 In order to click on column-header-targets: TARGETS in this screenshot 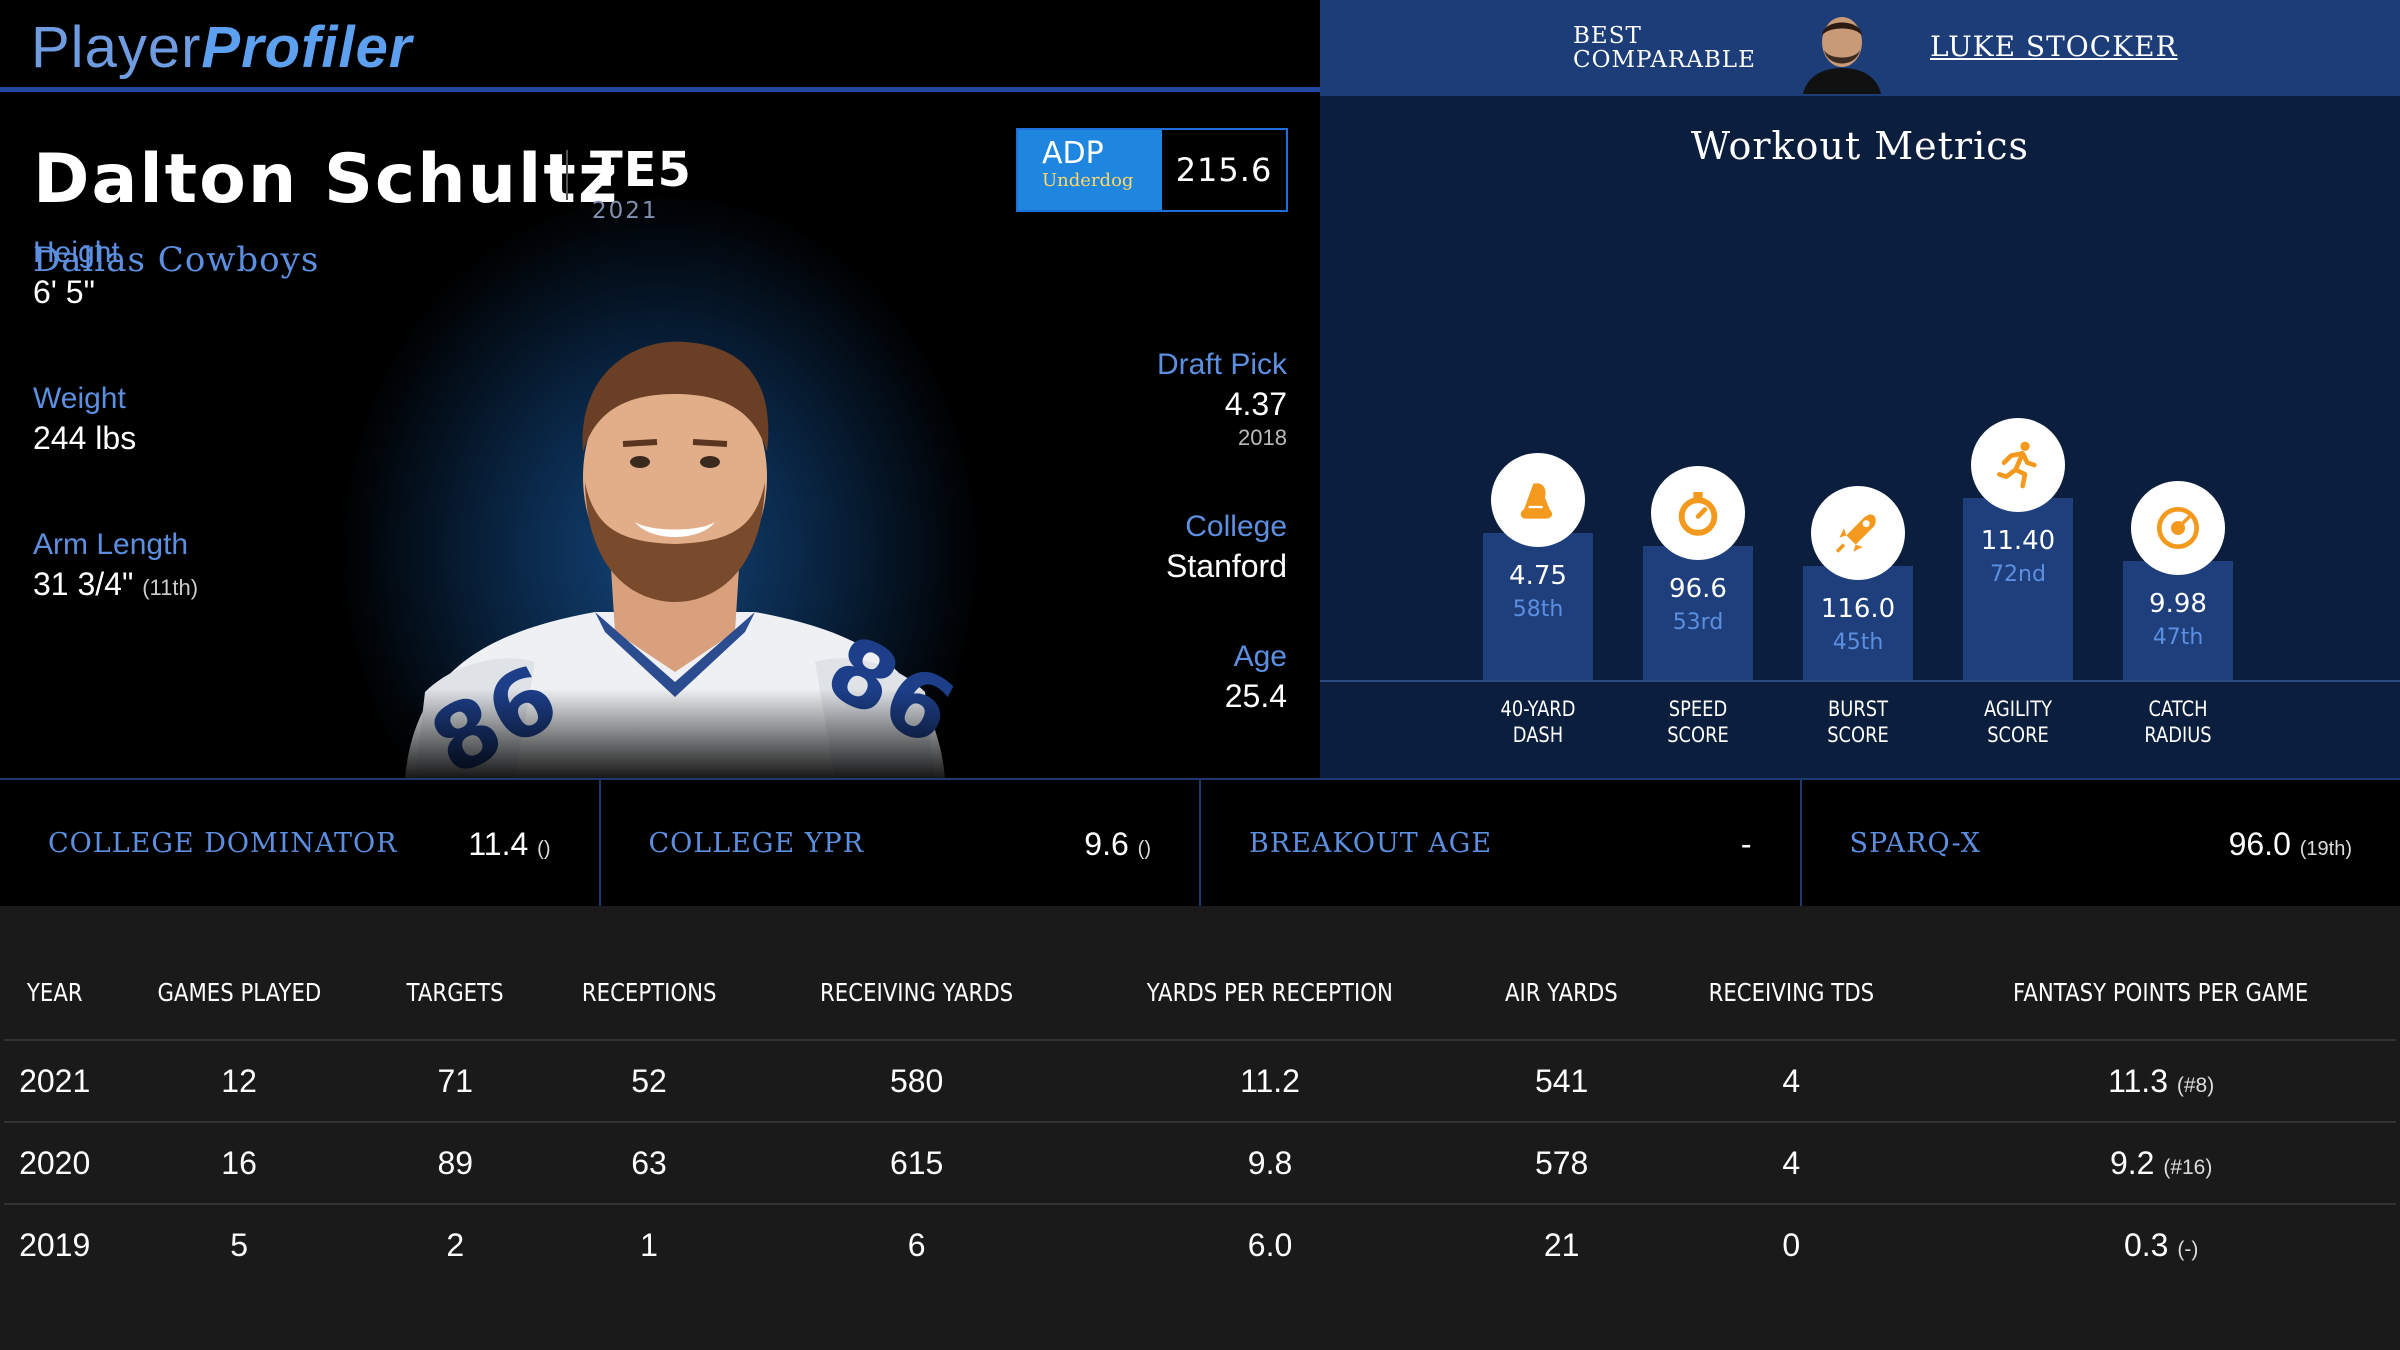, I will do `click(455, 993)`.